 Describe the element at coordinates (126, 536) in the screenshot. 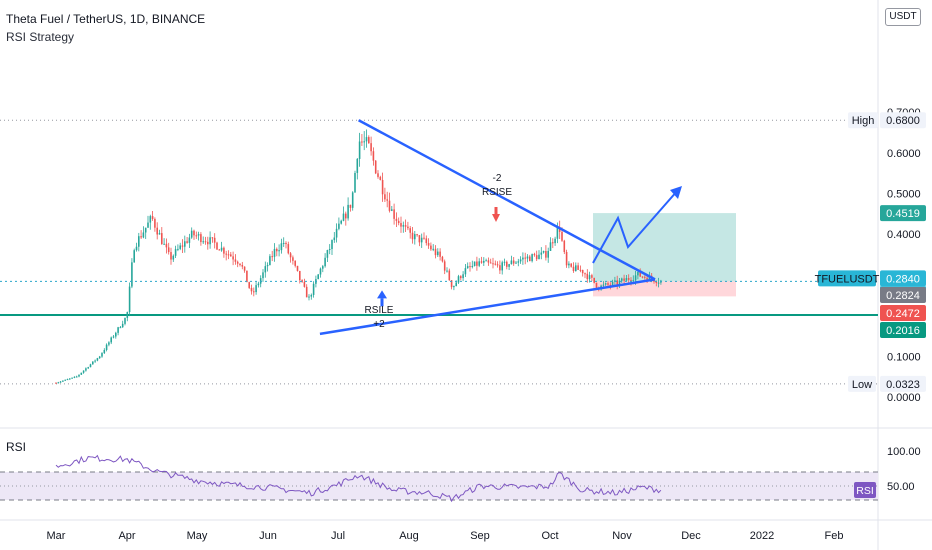

I see `time-axis-tick: Apr` at that location.